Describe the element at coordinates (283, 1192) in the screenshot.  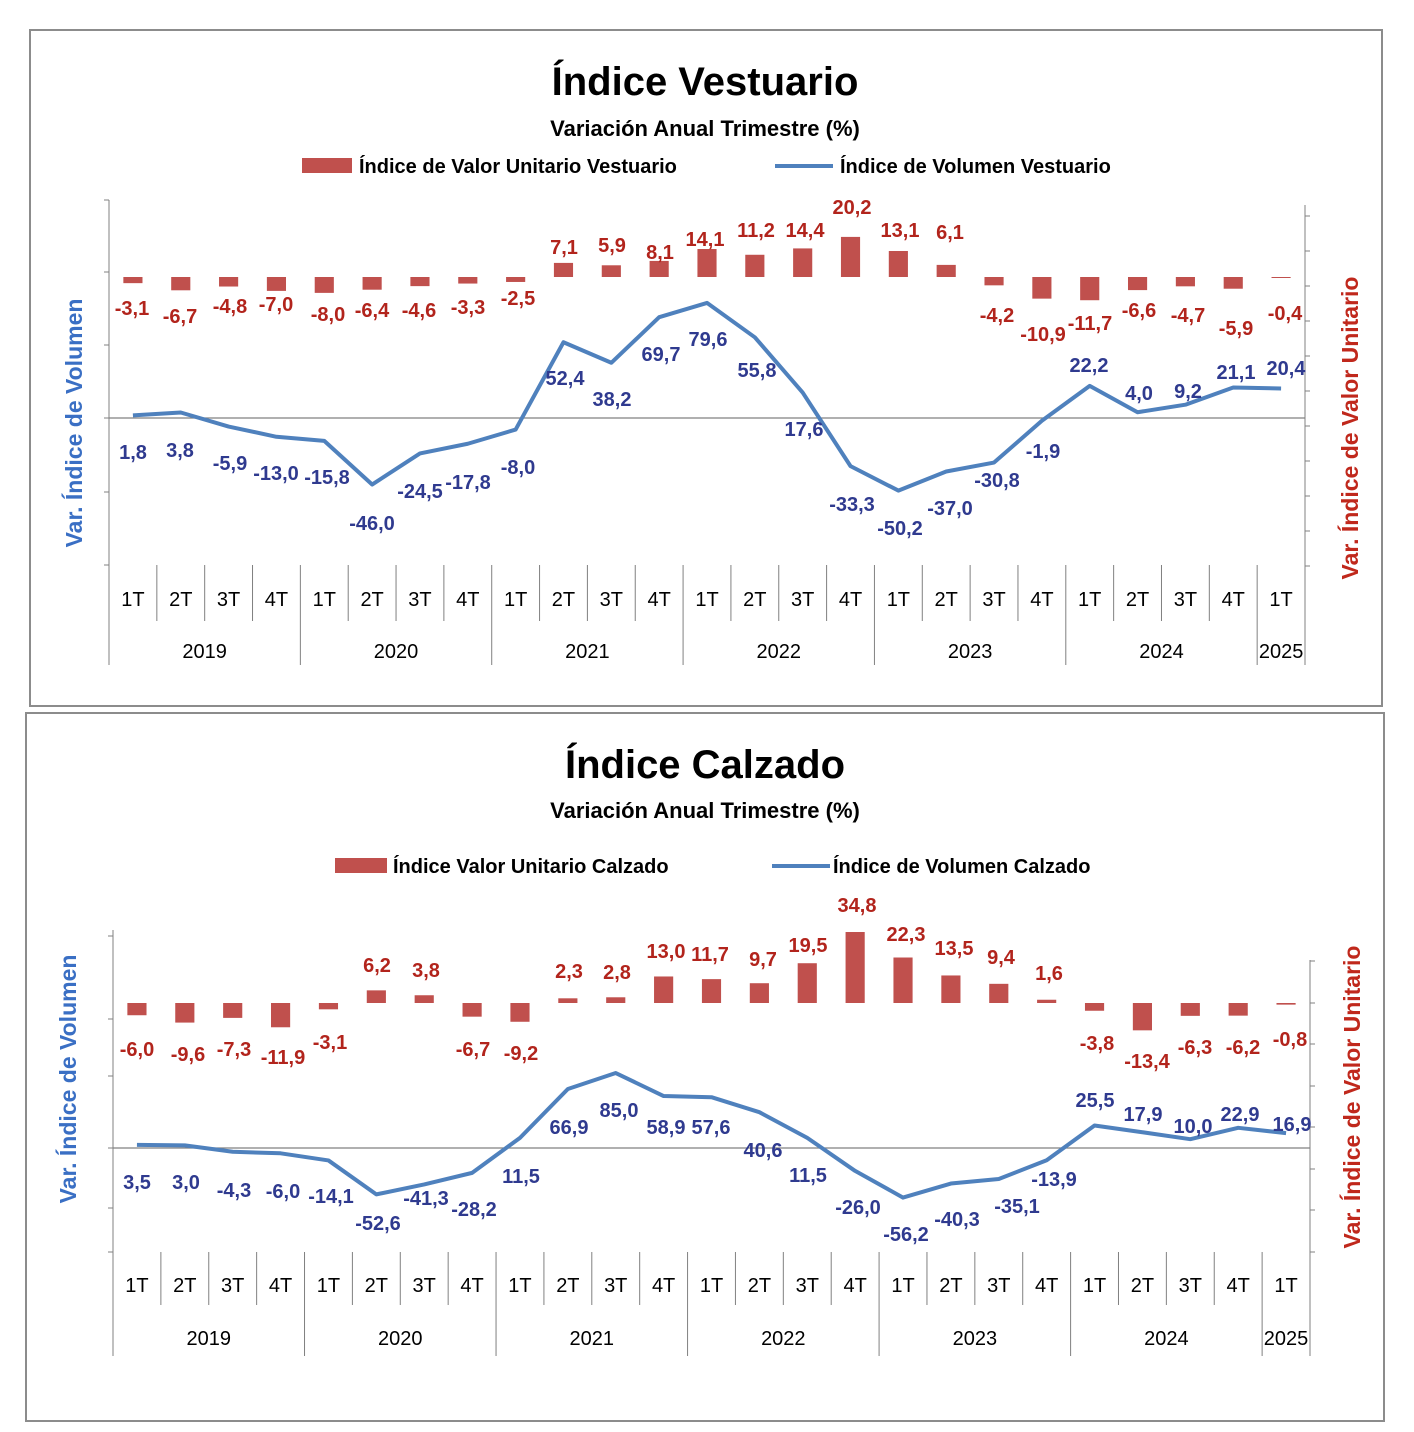
I see `line-data-label: -6,0` at that location.